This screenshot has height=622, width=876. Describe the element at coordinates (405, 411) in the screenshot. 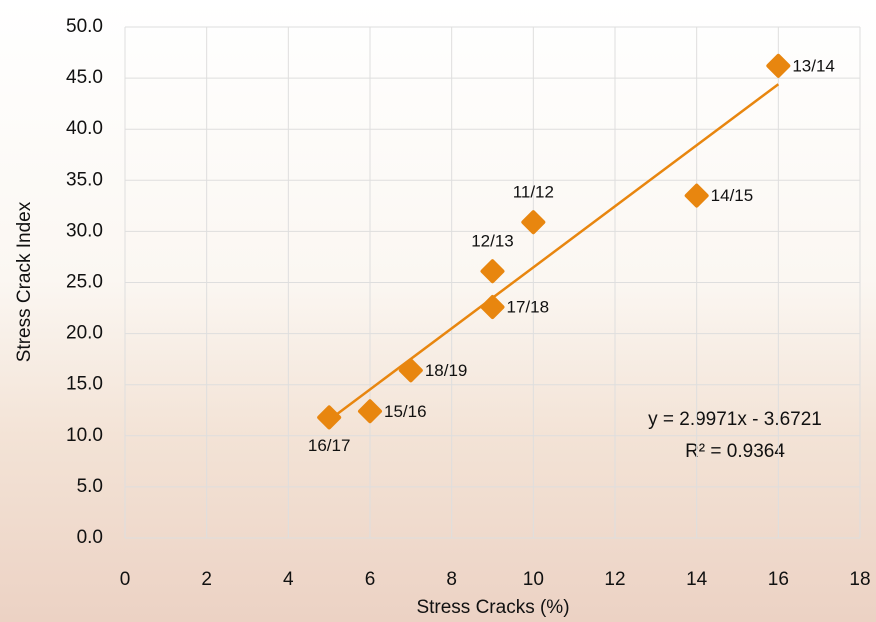

I see `point-label: 15/16` at that location.